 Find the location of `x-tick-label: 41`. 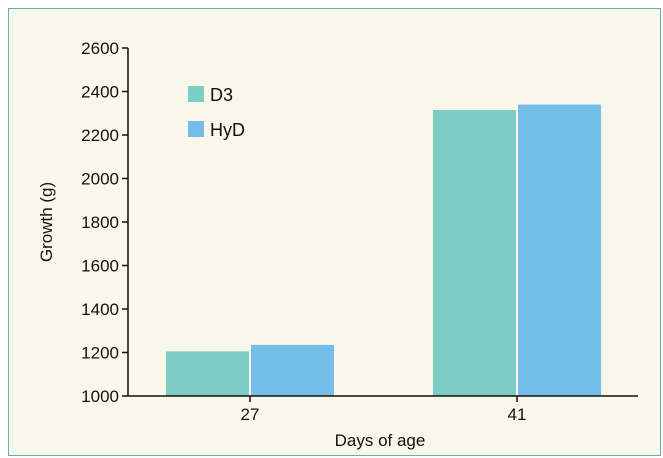

x-tick-label: 41 is located at coordinates (517, 414).